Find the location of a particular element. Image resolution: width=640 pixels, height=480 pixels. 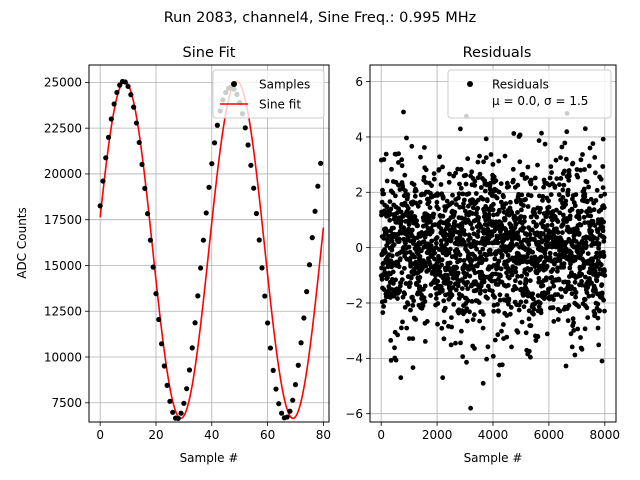

legend-residuals-label: Residuals is located at coordinates (520, 85).